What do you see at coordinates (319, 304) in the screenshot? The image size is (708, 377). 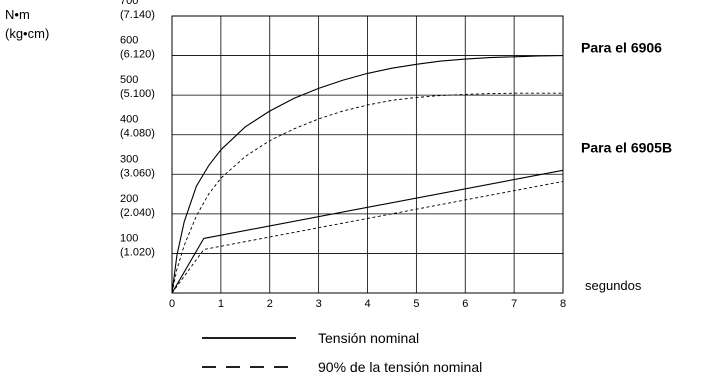 I see `x-tick-label-3: 3` at bounding box center [319, 304].